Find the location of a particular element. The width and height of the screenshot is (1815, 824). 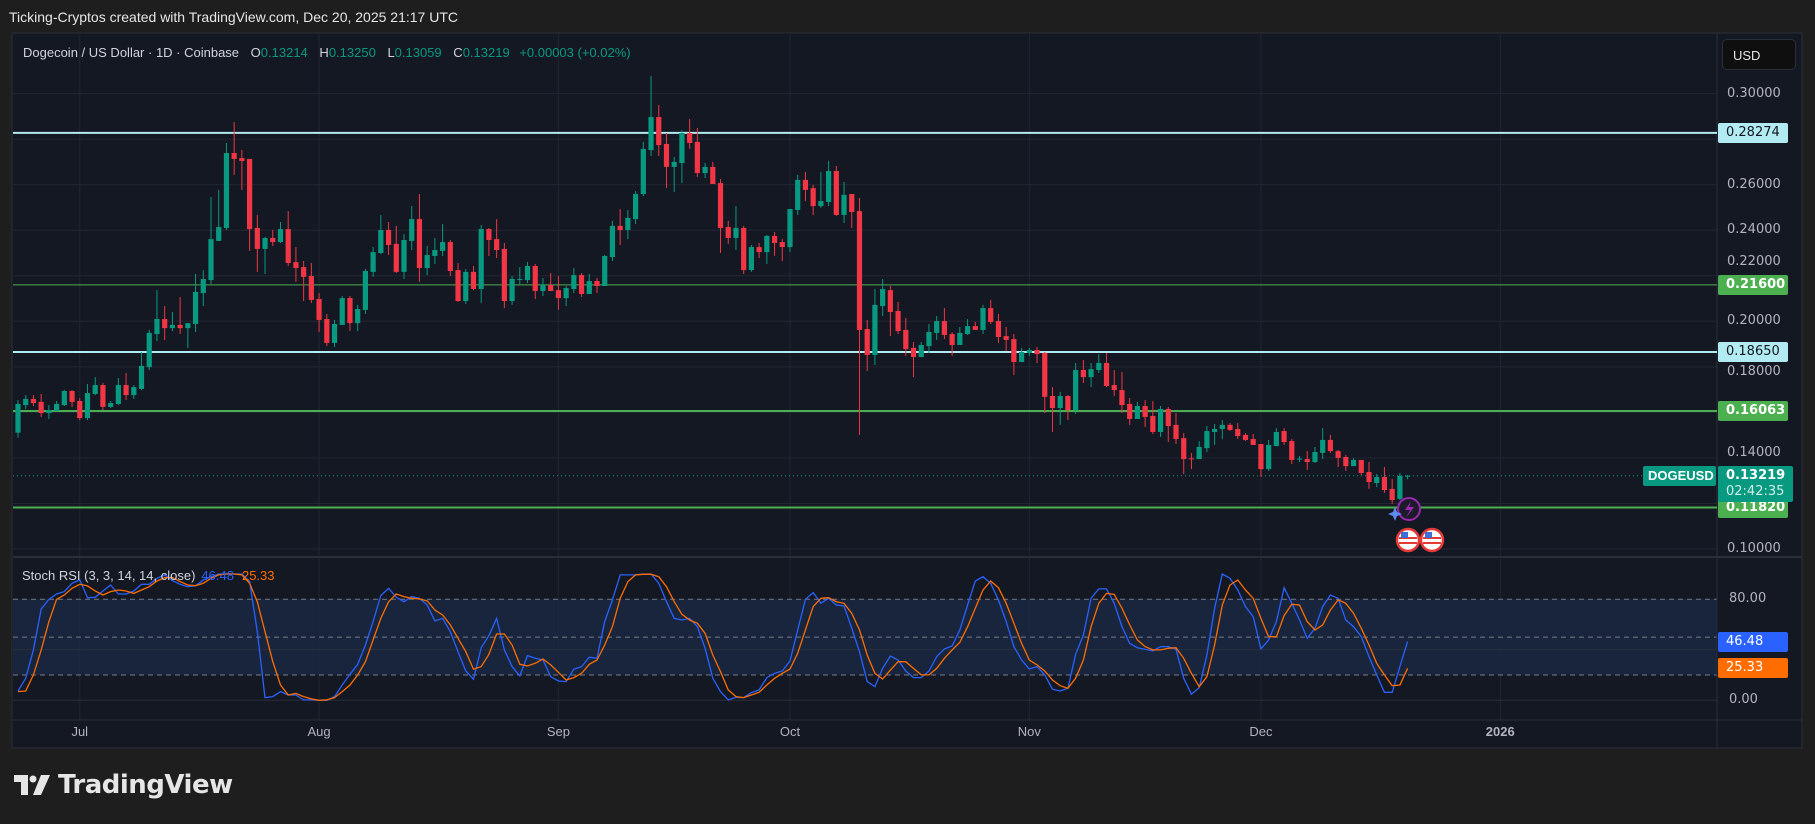

sparkle-icon is located at coordinates (1395, 514).